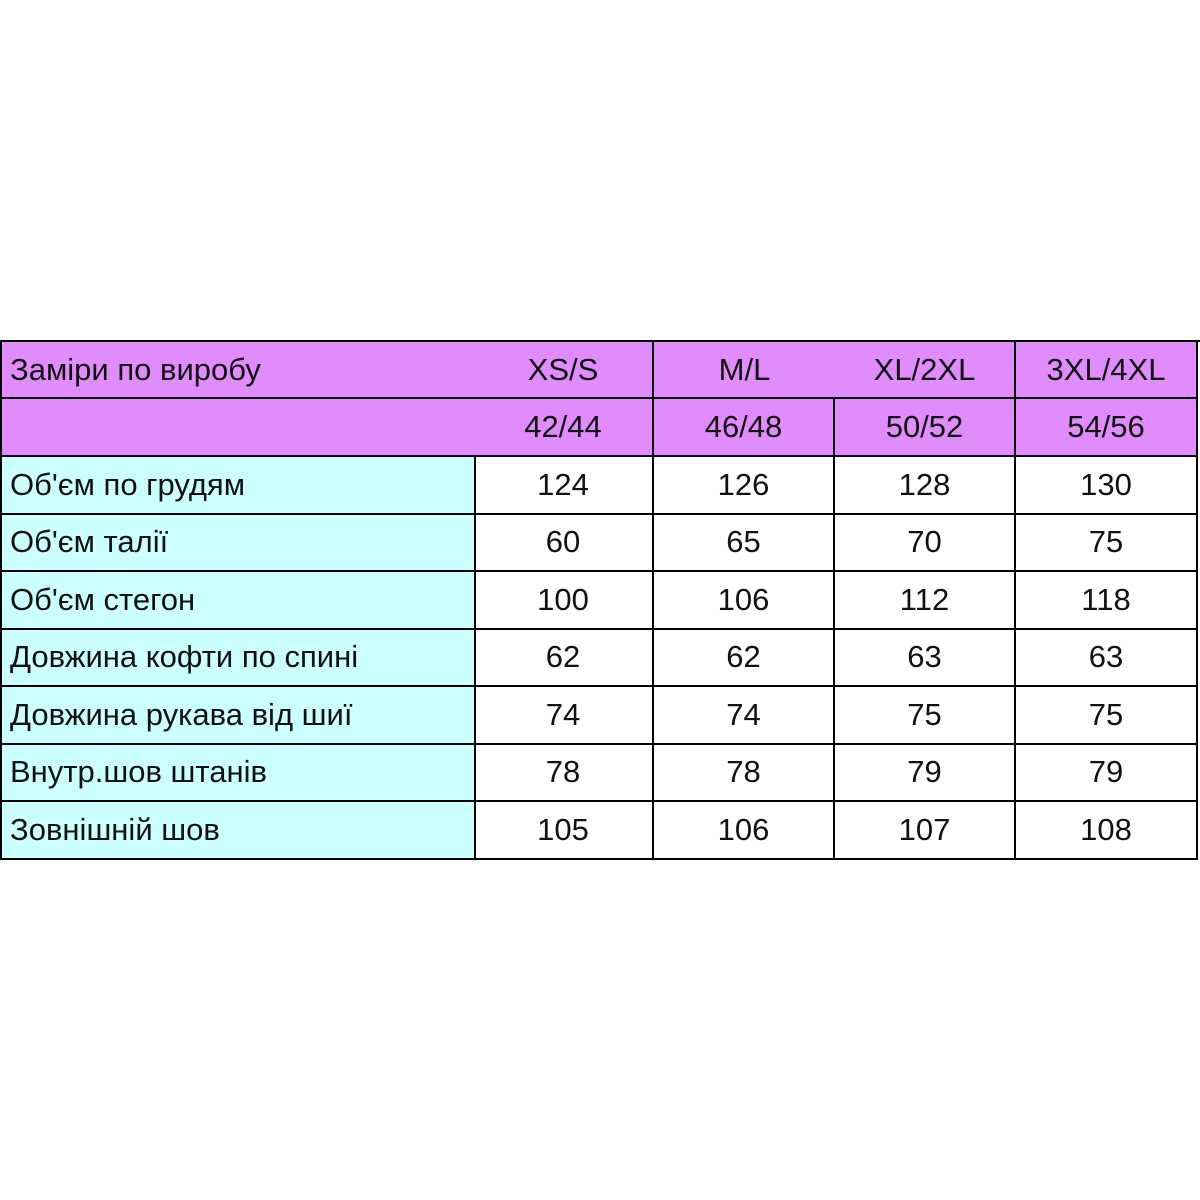 The height and width of the screenshot is (1200, 1200). I want to click on row-label: Довжина рукава від шиї, so click(239, 716).